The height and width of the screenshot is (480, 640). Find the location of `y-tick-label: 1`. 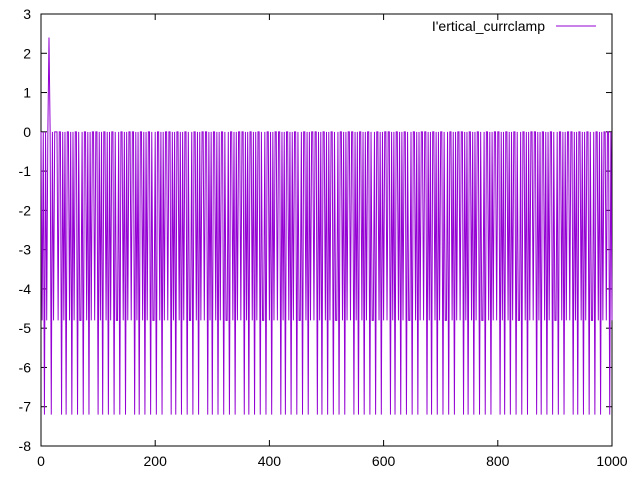

y-tick-label: 1 is located at coordinates (27, 93).